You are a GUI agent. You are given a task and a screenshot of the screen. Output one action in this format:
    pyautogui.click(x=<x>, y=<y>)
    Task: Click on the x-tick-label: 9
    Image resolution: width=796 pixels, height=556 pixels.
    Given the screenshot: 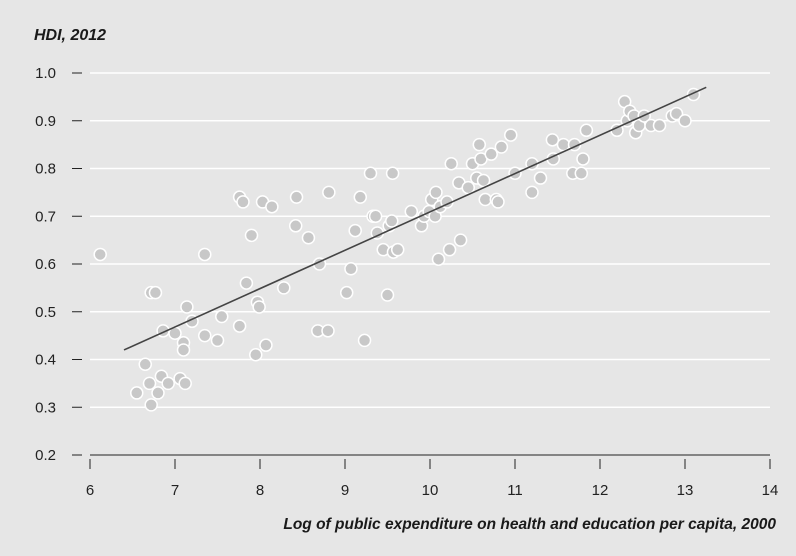 What is the action you would take?
    pyautogui.click(x=345, y=490)
    